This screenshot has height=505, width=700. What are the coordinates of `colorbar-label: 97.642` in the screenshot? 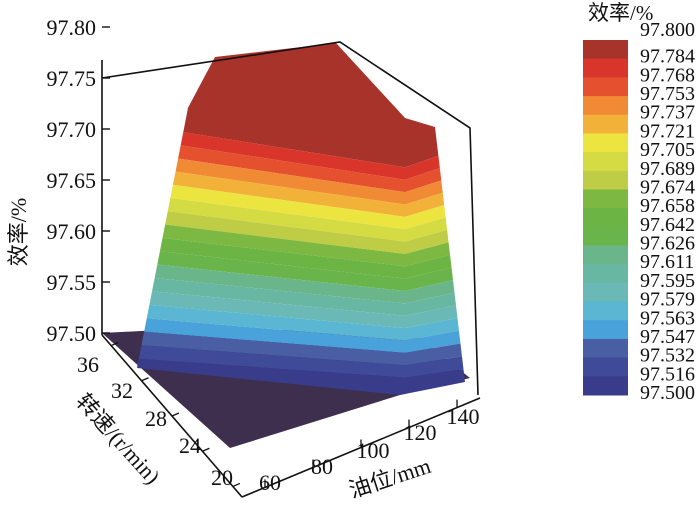 It's located at (667, 225).